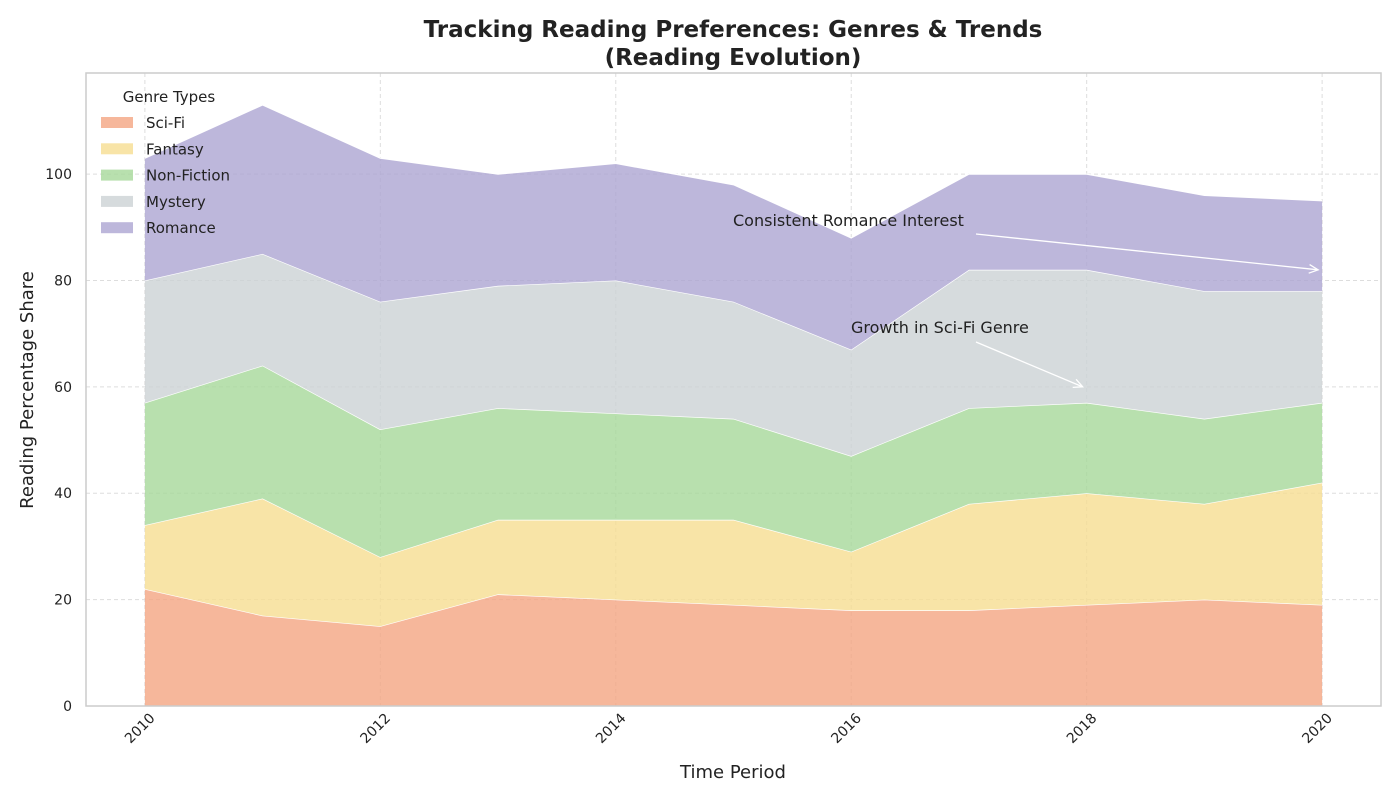  What do you see at coordinates (1082, 728) in the screenshot?
I see `x-tick-label: 2018` at bounding box center [1082, 728].